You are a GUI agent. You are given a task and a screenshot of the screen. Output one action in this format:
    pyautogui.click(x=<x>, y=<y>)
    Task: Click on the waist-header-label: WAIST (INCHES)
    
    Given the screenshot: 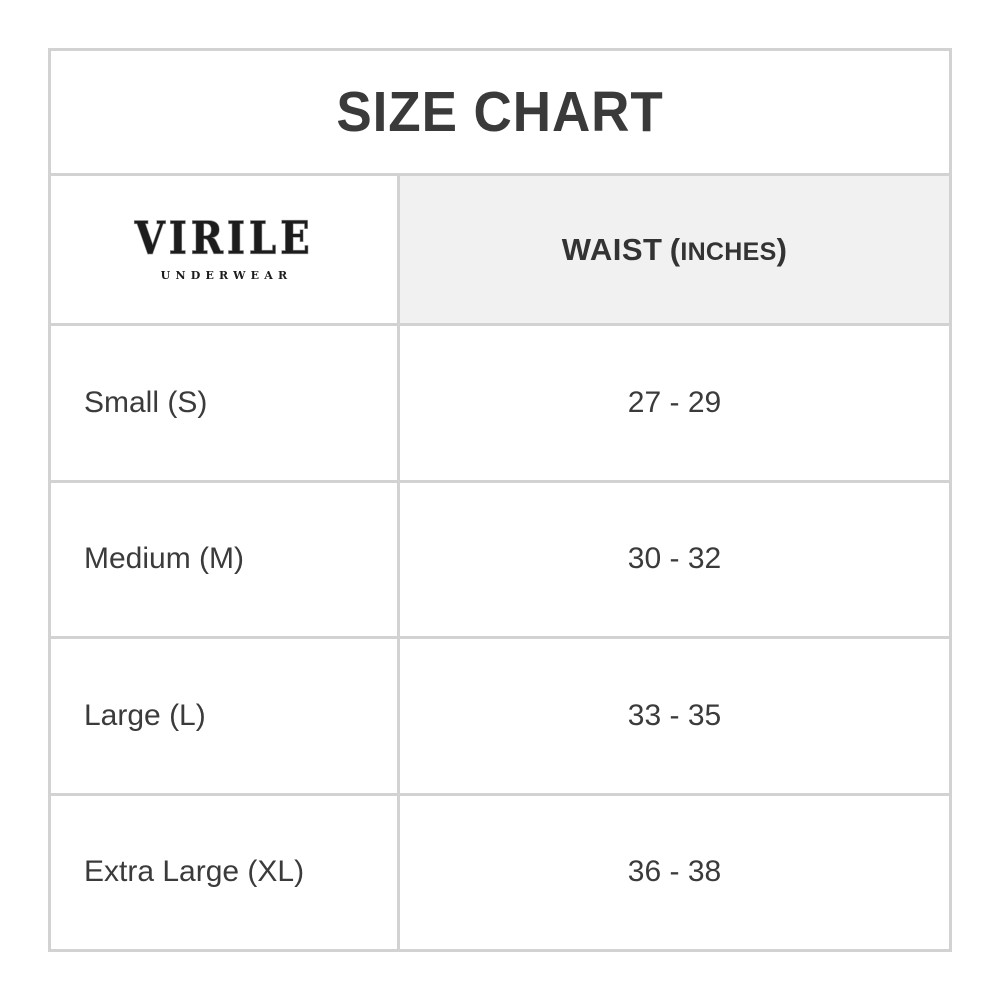 What is the action you would take?
    pyautogui.click(x=674, y=250)
    